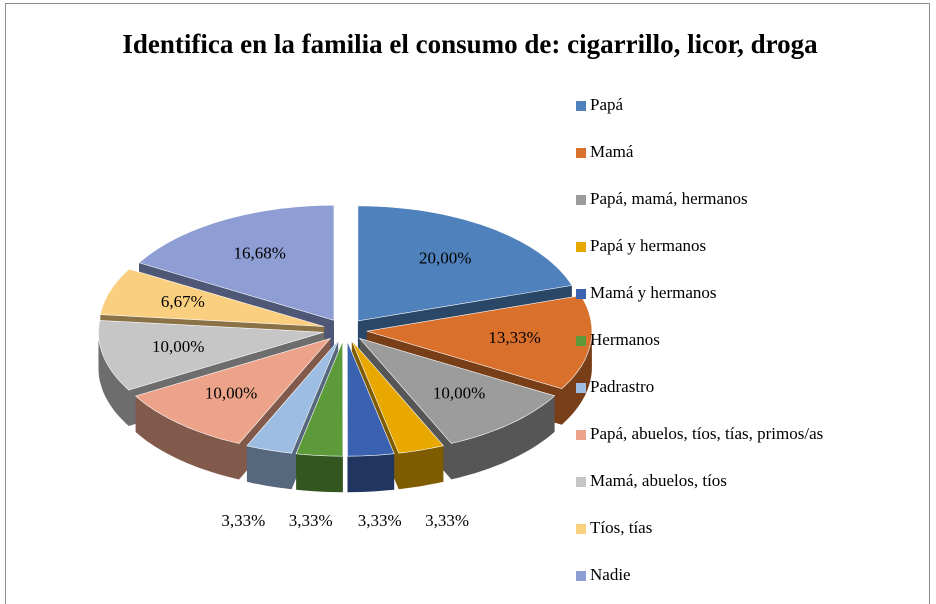 The image size is (936, 604). I want to click on legend-label: Papá, so click(607, 104).